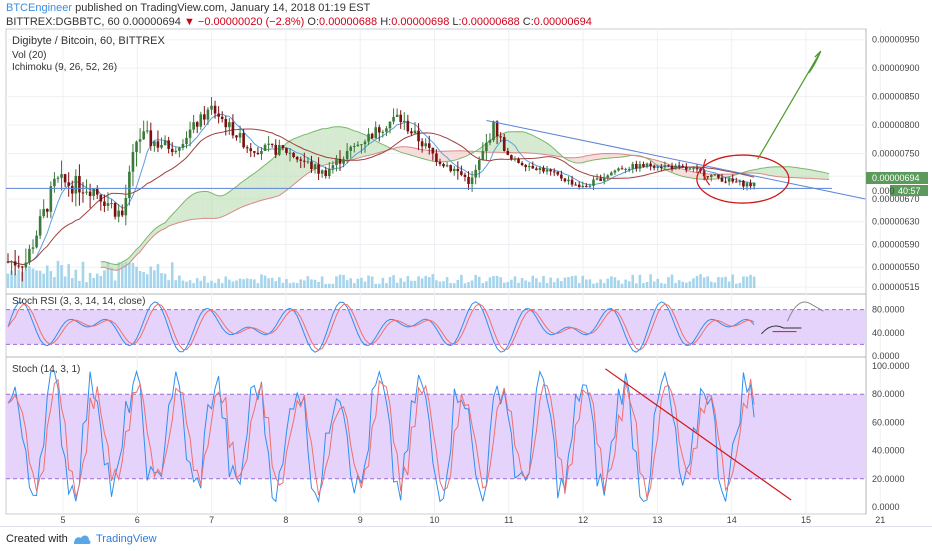  I want to click on stoch-rsi-projection-grey, so click(805, 311).